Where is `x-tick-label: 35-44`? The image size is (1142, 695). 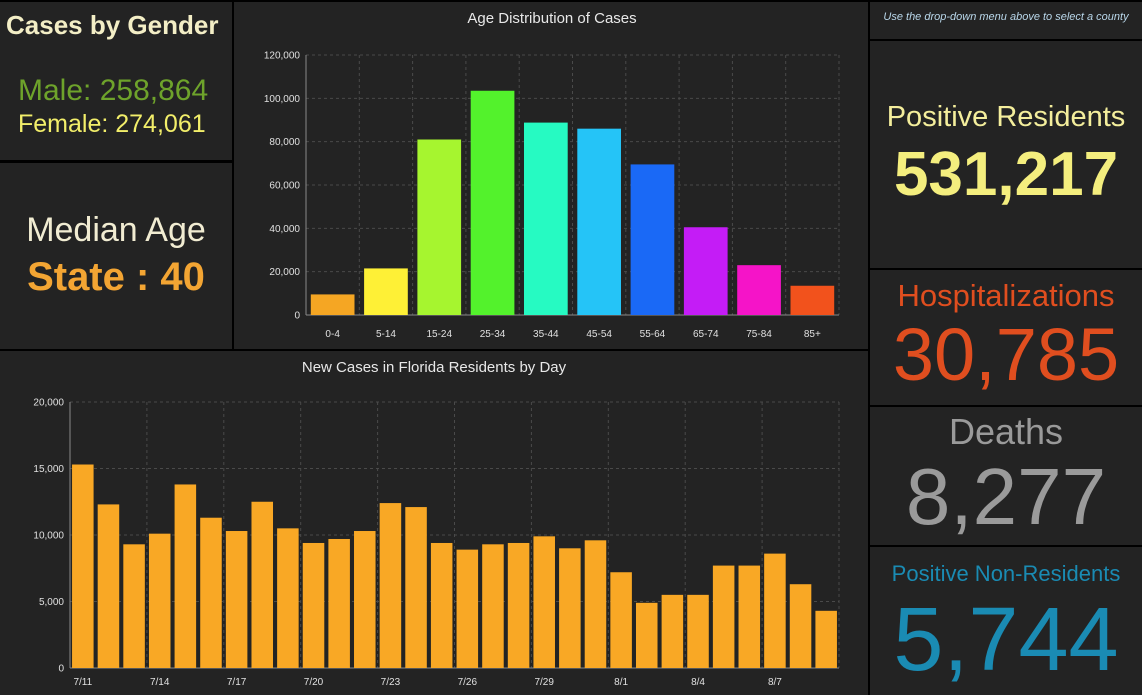
x-tick-label: 35-44 is located at coordinates (546, 334).